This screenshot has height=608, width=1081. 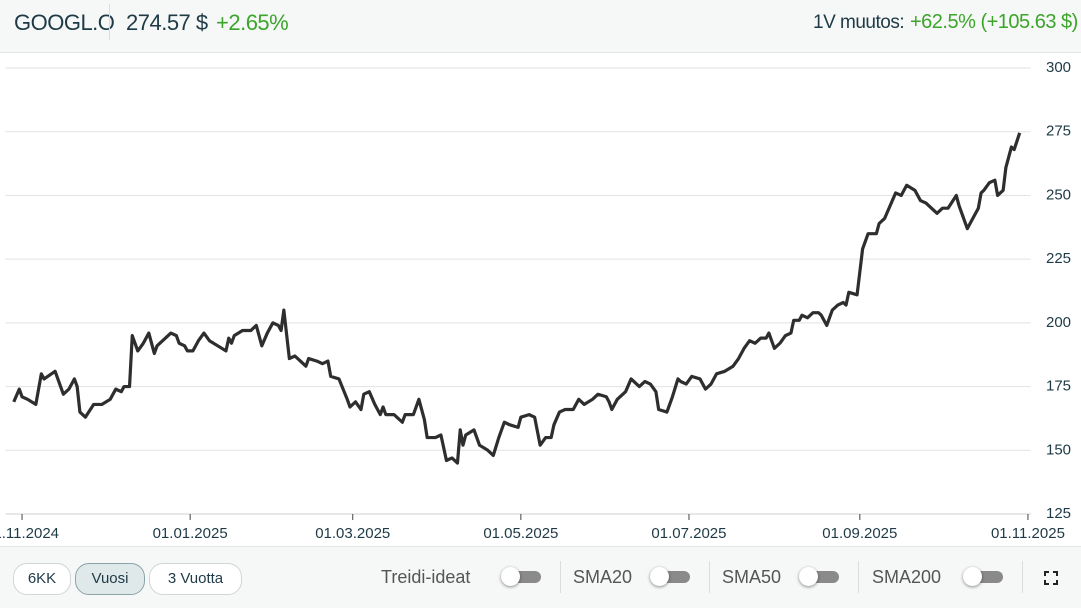 What do you see at coordinates (1058, 513) in the screenshot?
I see `y-tick-label: 125` at bounding box center [1058, 513].